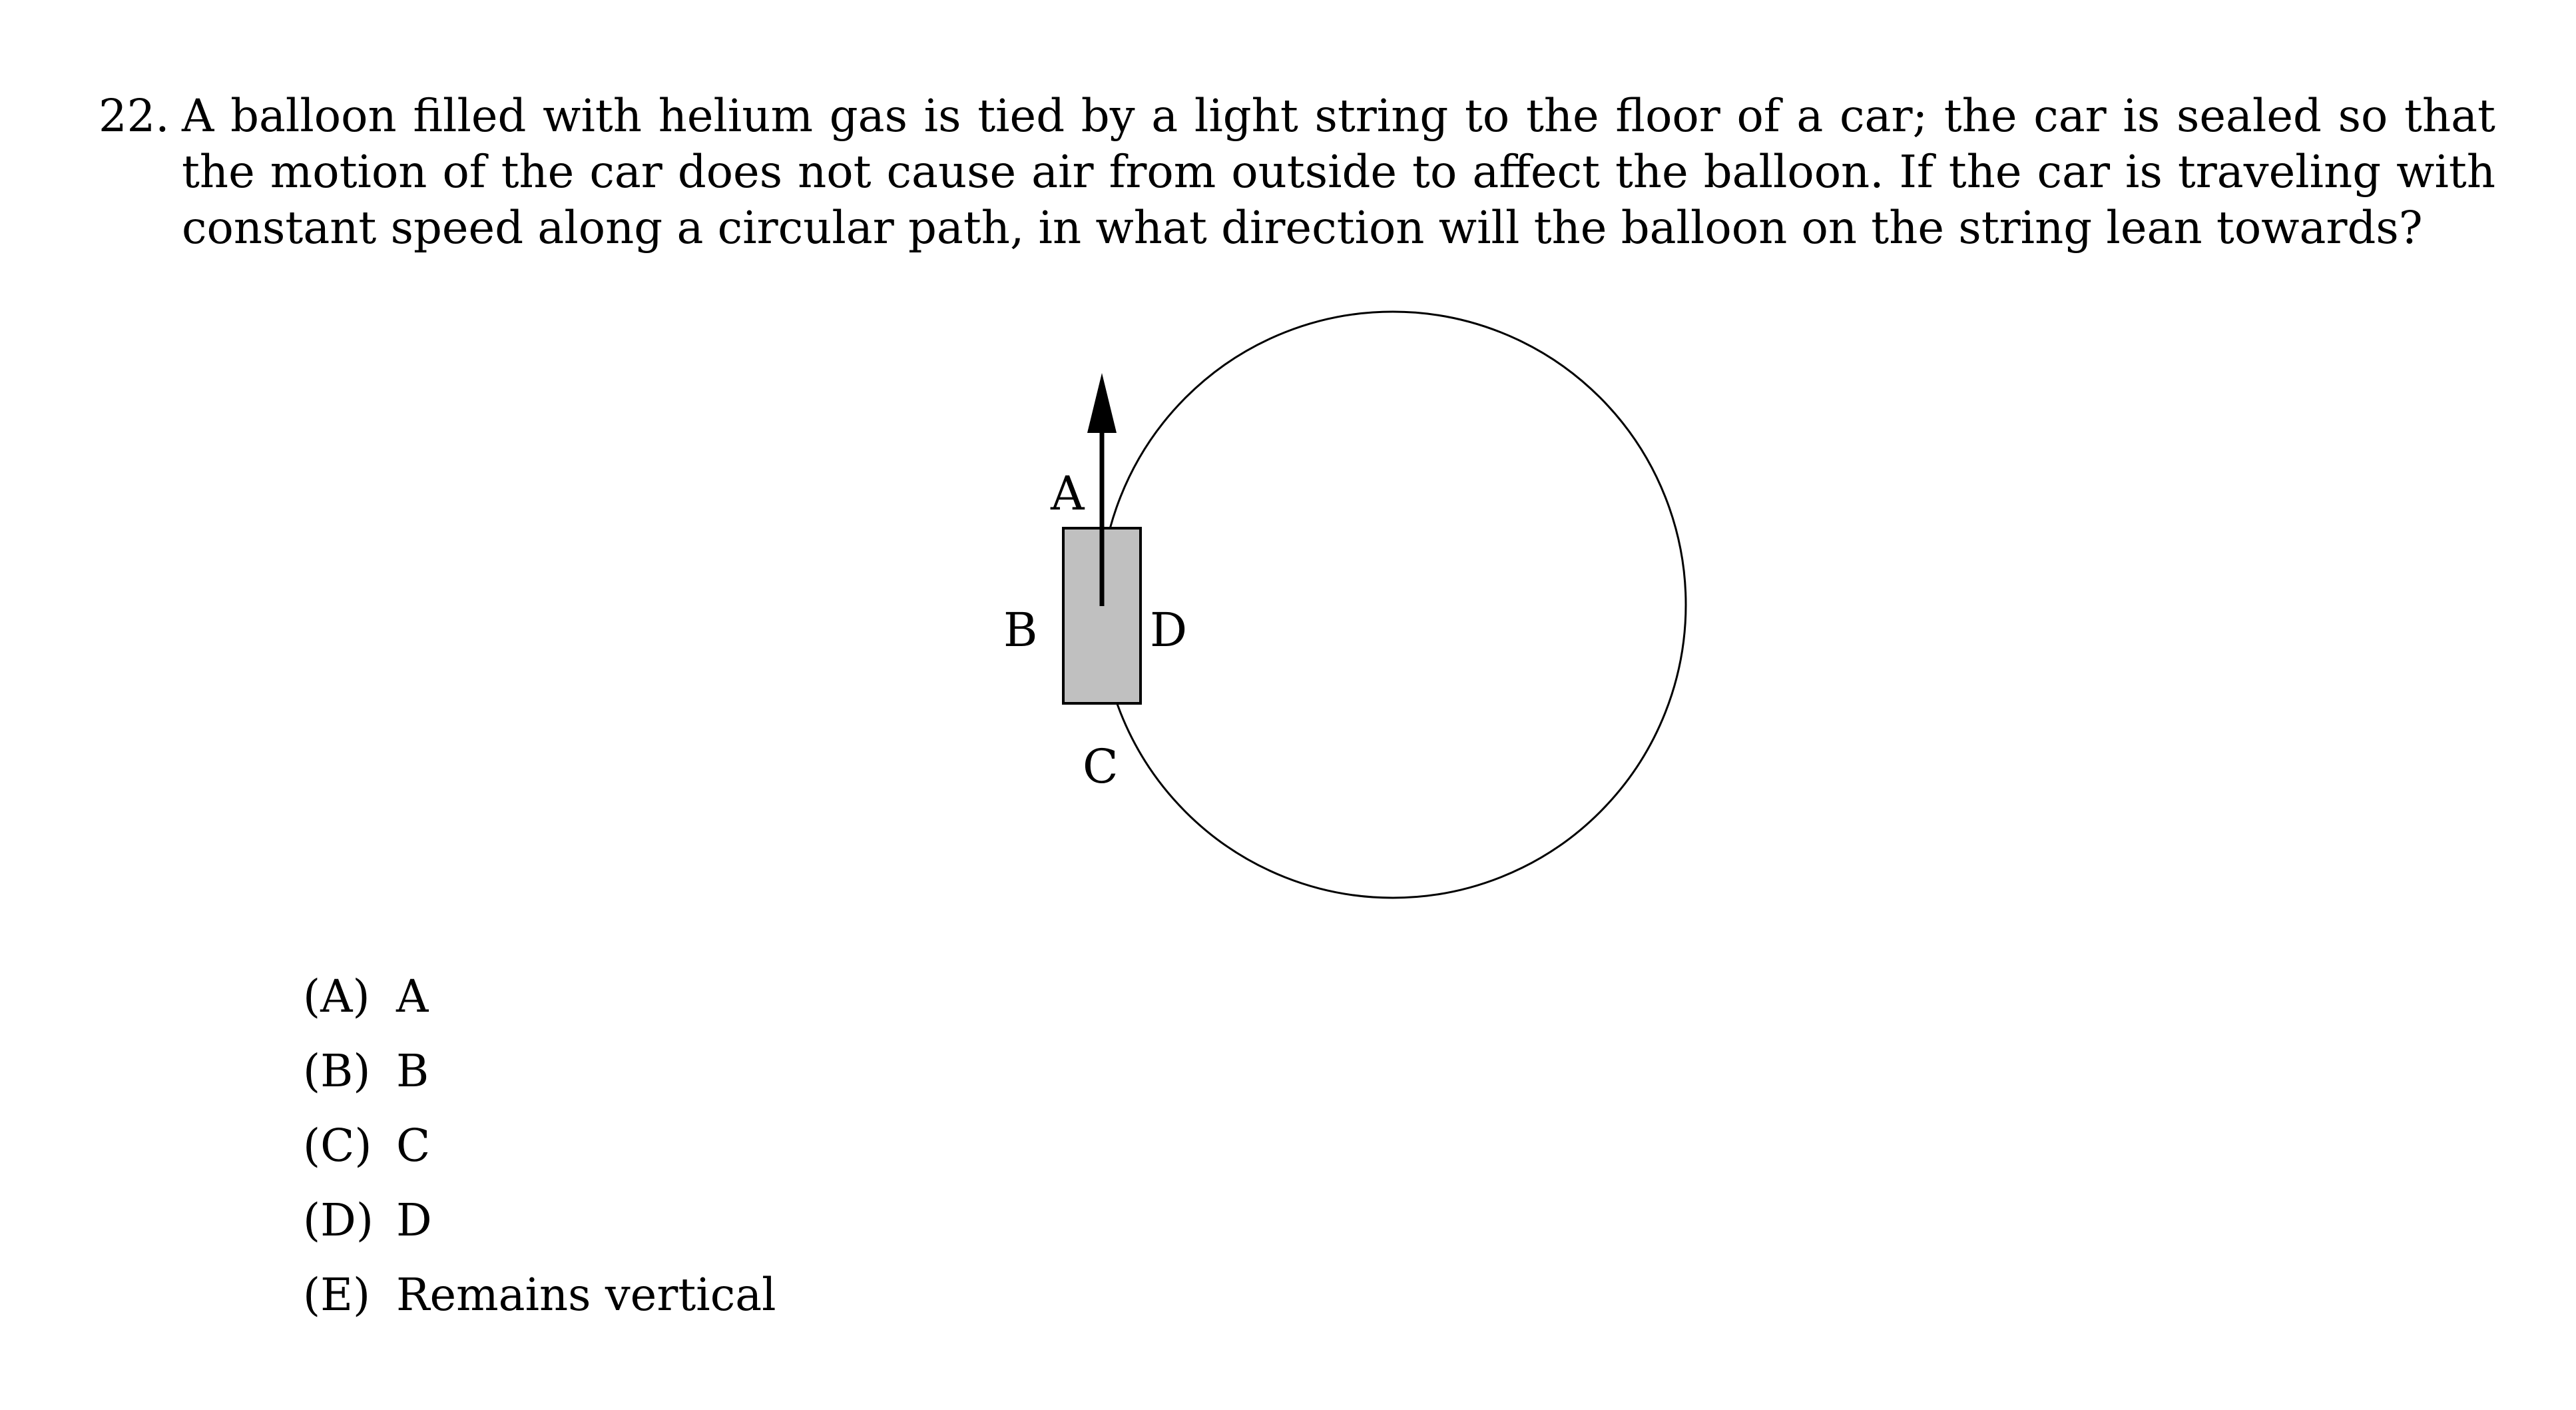 This screenshot has width=2576, height=1410. I want to click on choice-text: A, so click(413, 996).